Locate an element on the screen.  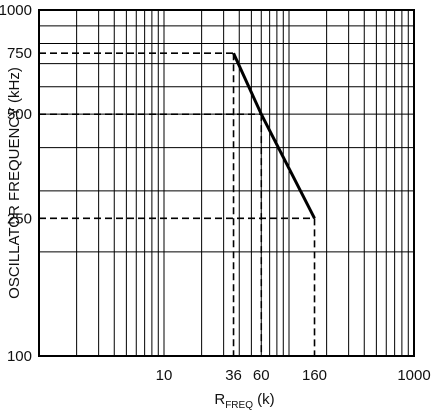
y-tick-label: 750 is located at coordinates (19, 53).